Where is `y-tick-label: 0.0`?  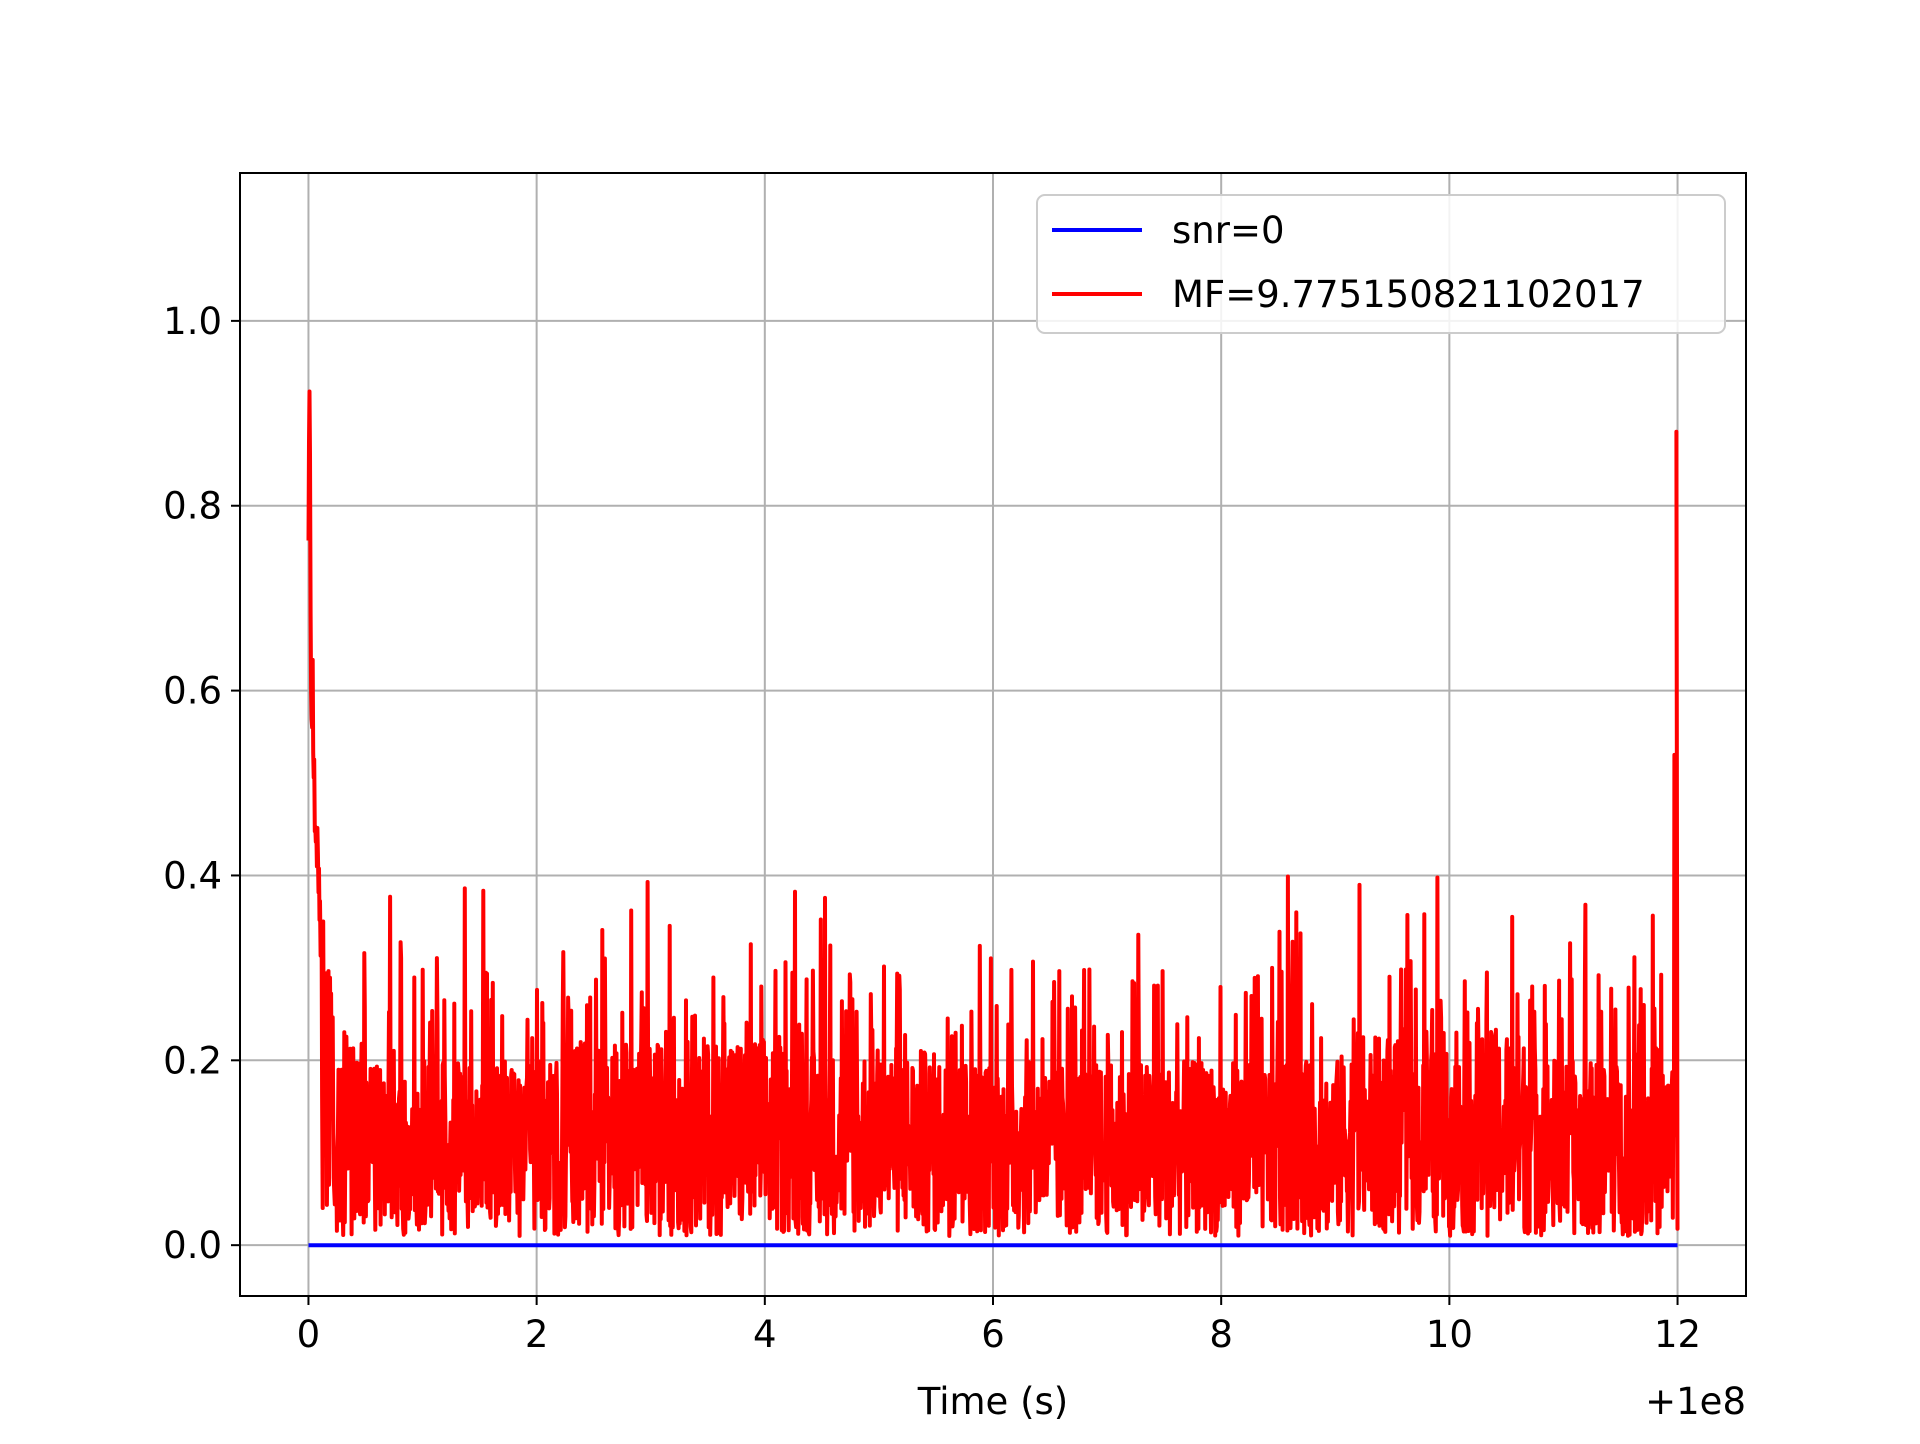
y-tick-label: 0.0 is located at coordinates (192, 1245).